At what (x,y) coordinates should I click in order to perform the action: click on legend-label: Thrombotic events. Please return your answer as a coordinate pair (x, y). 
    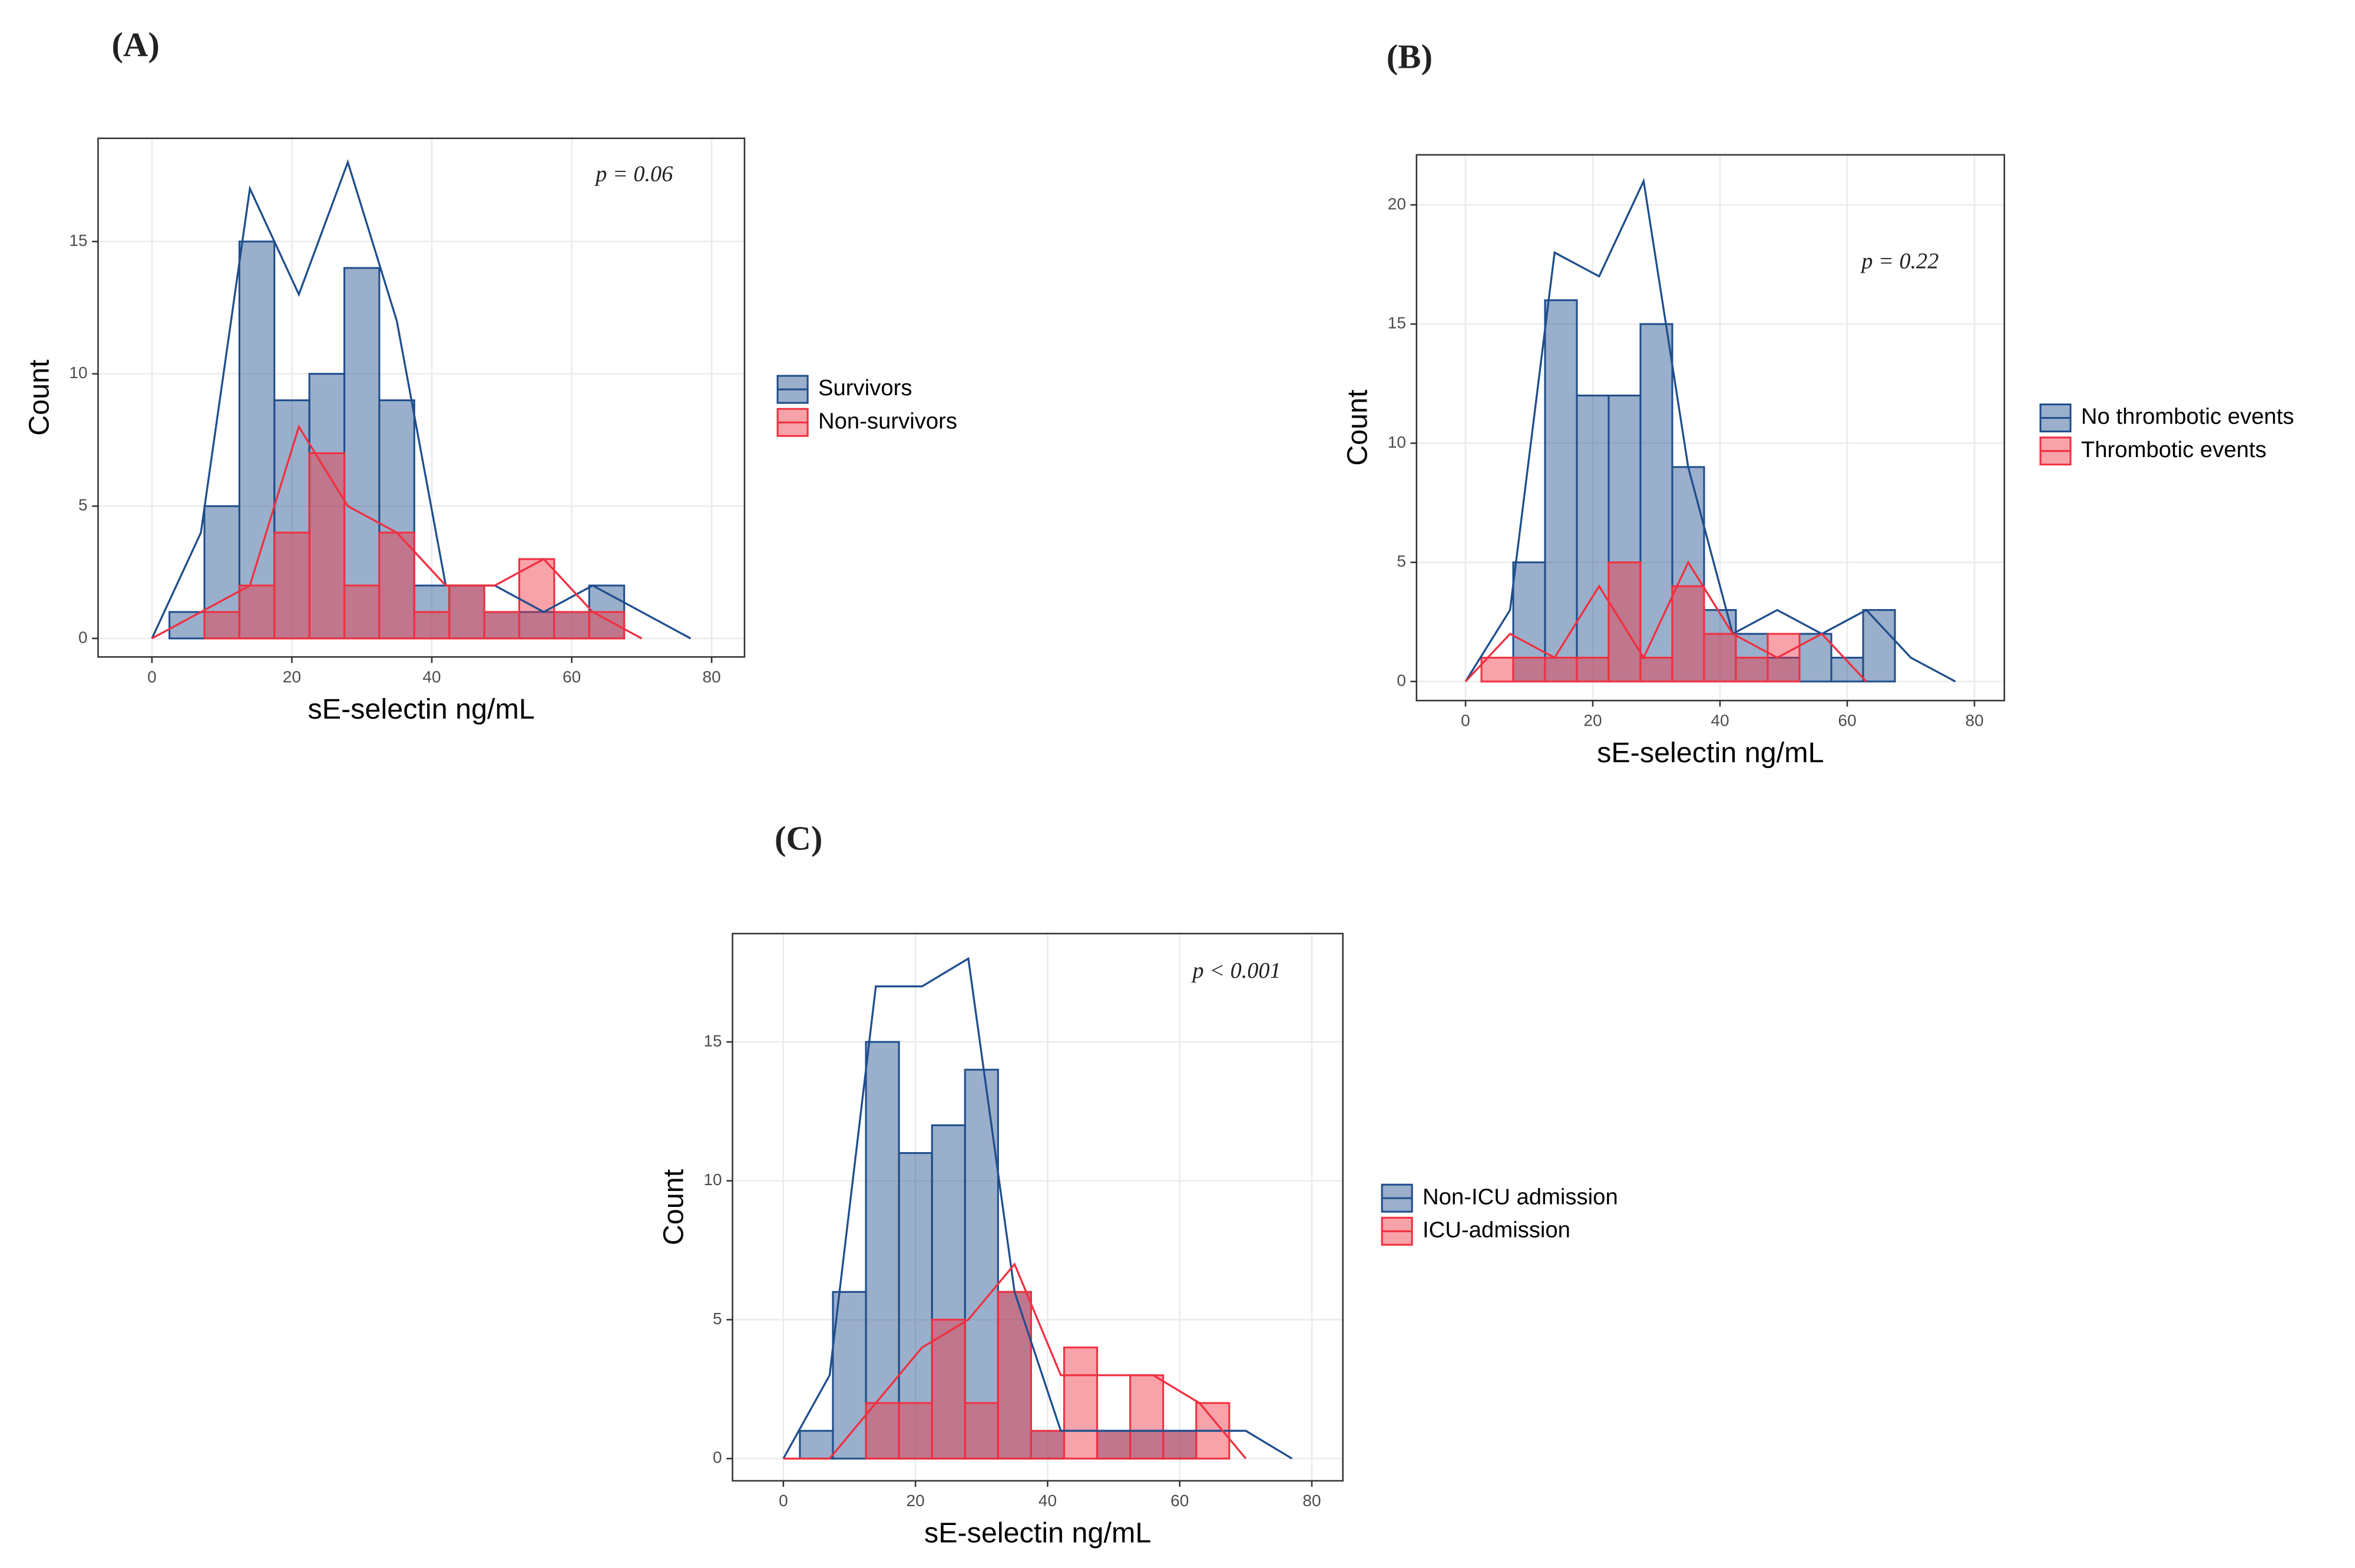
    Looking at the image, I should click on (2174, 449).